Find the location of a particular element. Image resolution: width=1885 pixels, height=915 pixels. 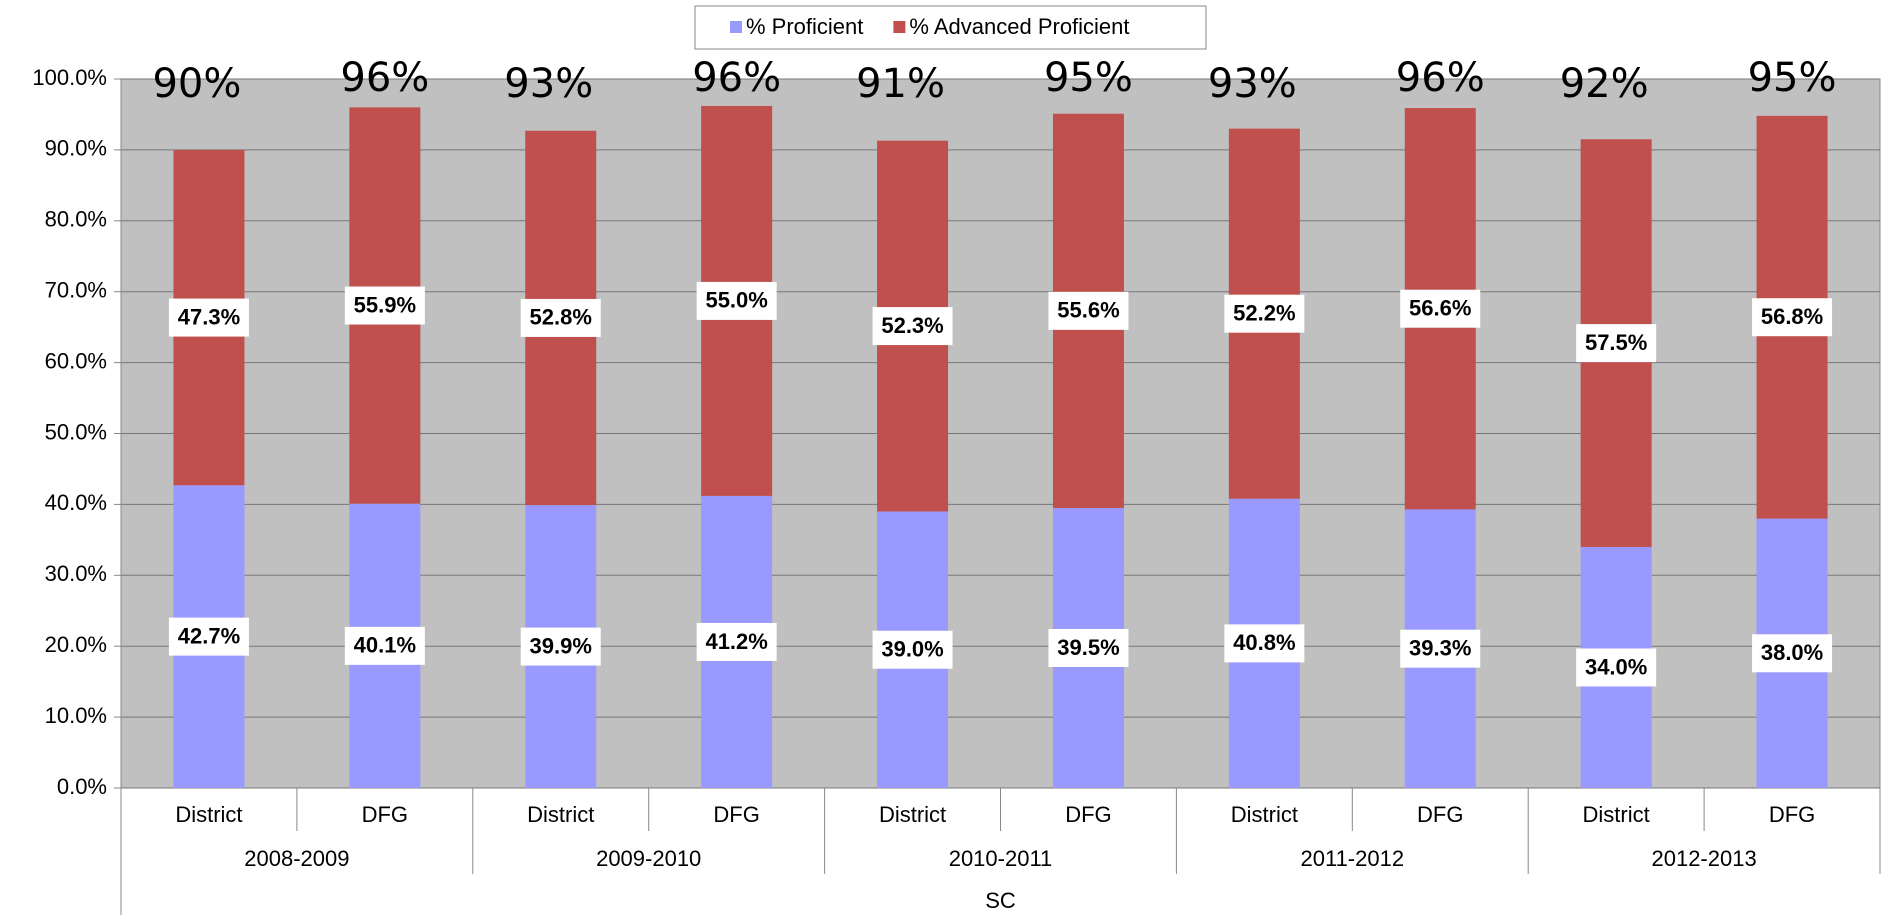

value-label: 34.0% is located at coordinates (1616, 666).